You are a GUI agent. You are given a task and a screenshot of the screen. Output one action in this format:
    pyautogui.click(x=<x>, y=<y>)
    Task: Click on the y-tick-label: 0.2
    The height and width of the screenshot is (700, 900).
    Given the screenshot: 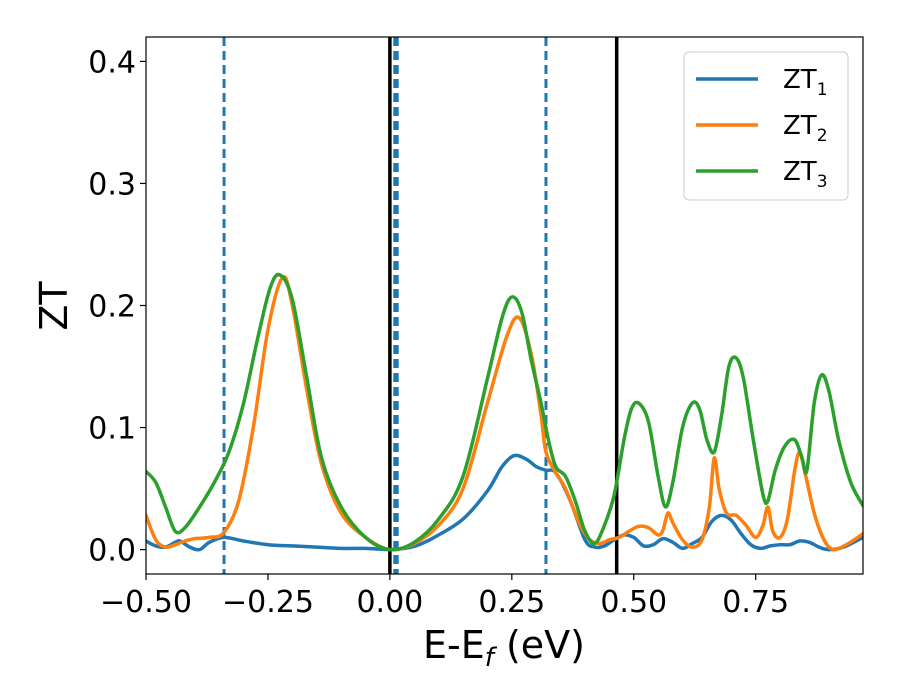 What is the action you would take?
    pyautogui.click(x=112, y=307)
    